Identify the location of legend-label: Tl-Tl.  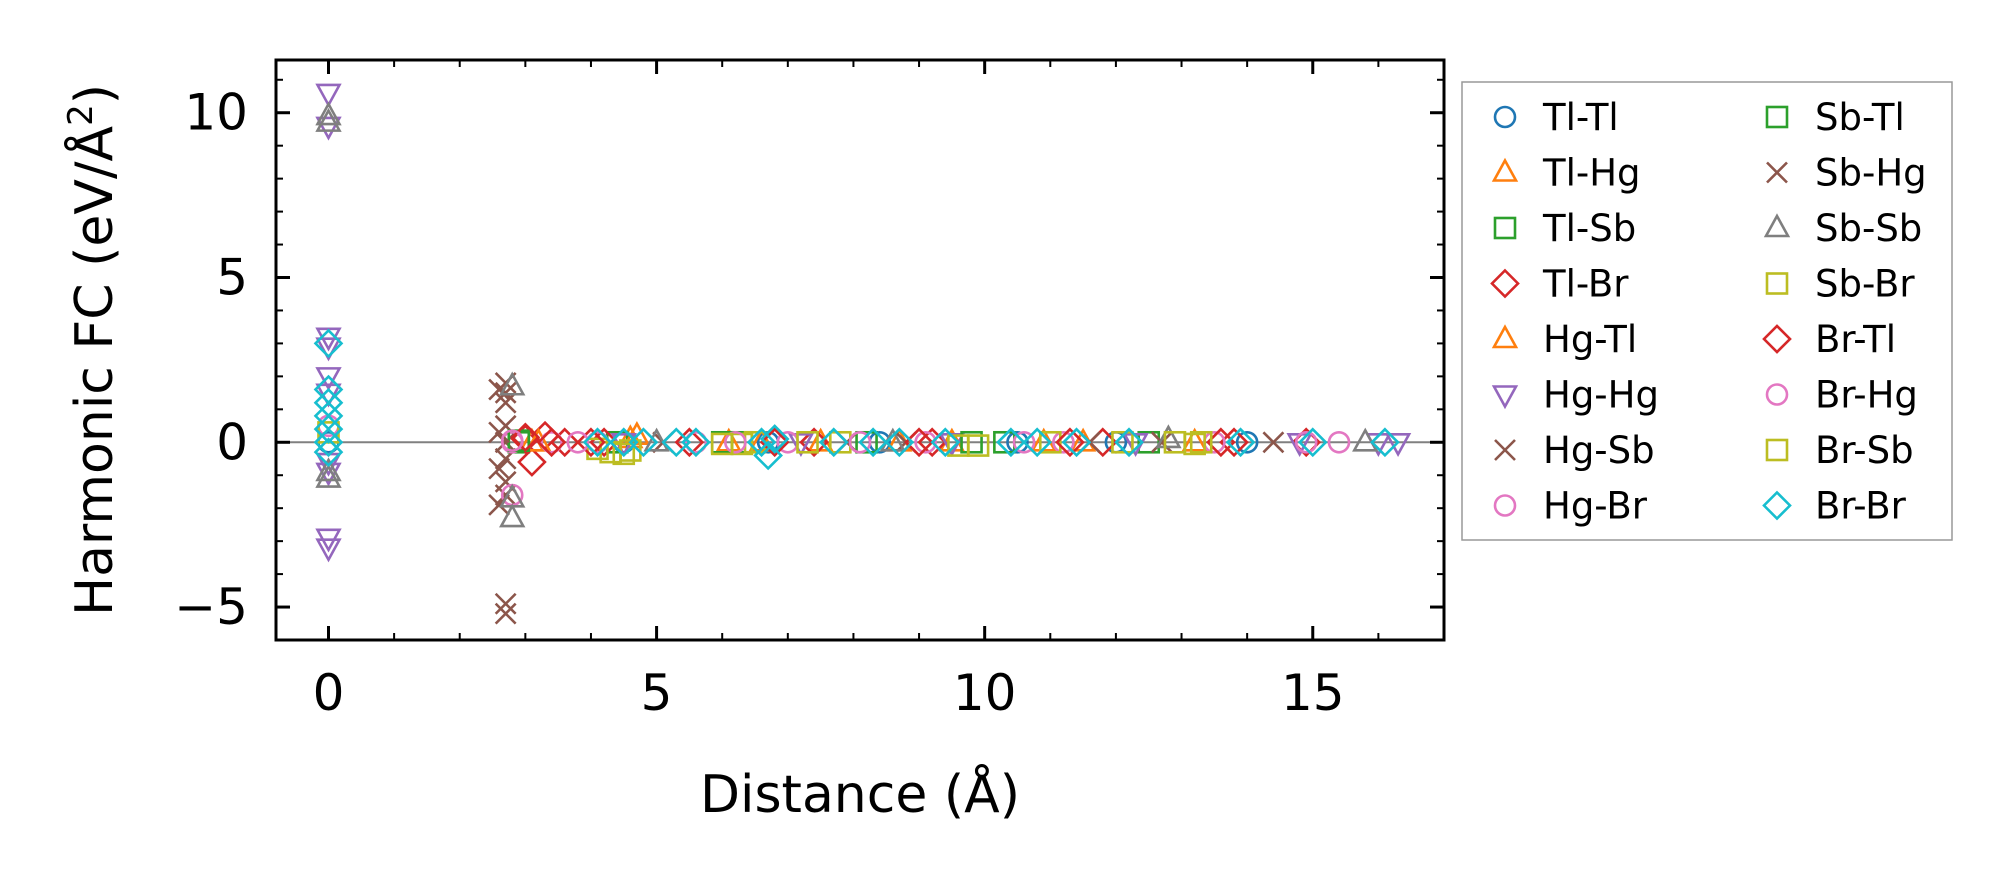
(1580, 117).